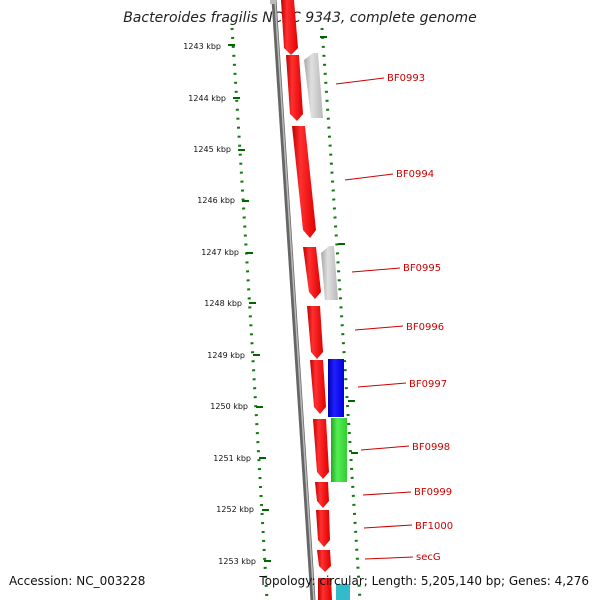 Image resolution: width=600 pixels, height=600 pixels. I want to click on tick-label: 1245 kbp, so click(212, 149).